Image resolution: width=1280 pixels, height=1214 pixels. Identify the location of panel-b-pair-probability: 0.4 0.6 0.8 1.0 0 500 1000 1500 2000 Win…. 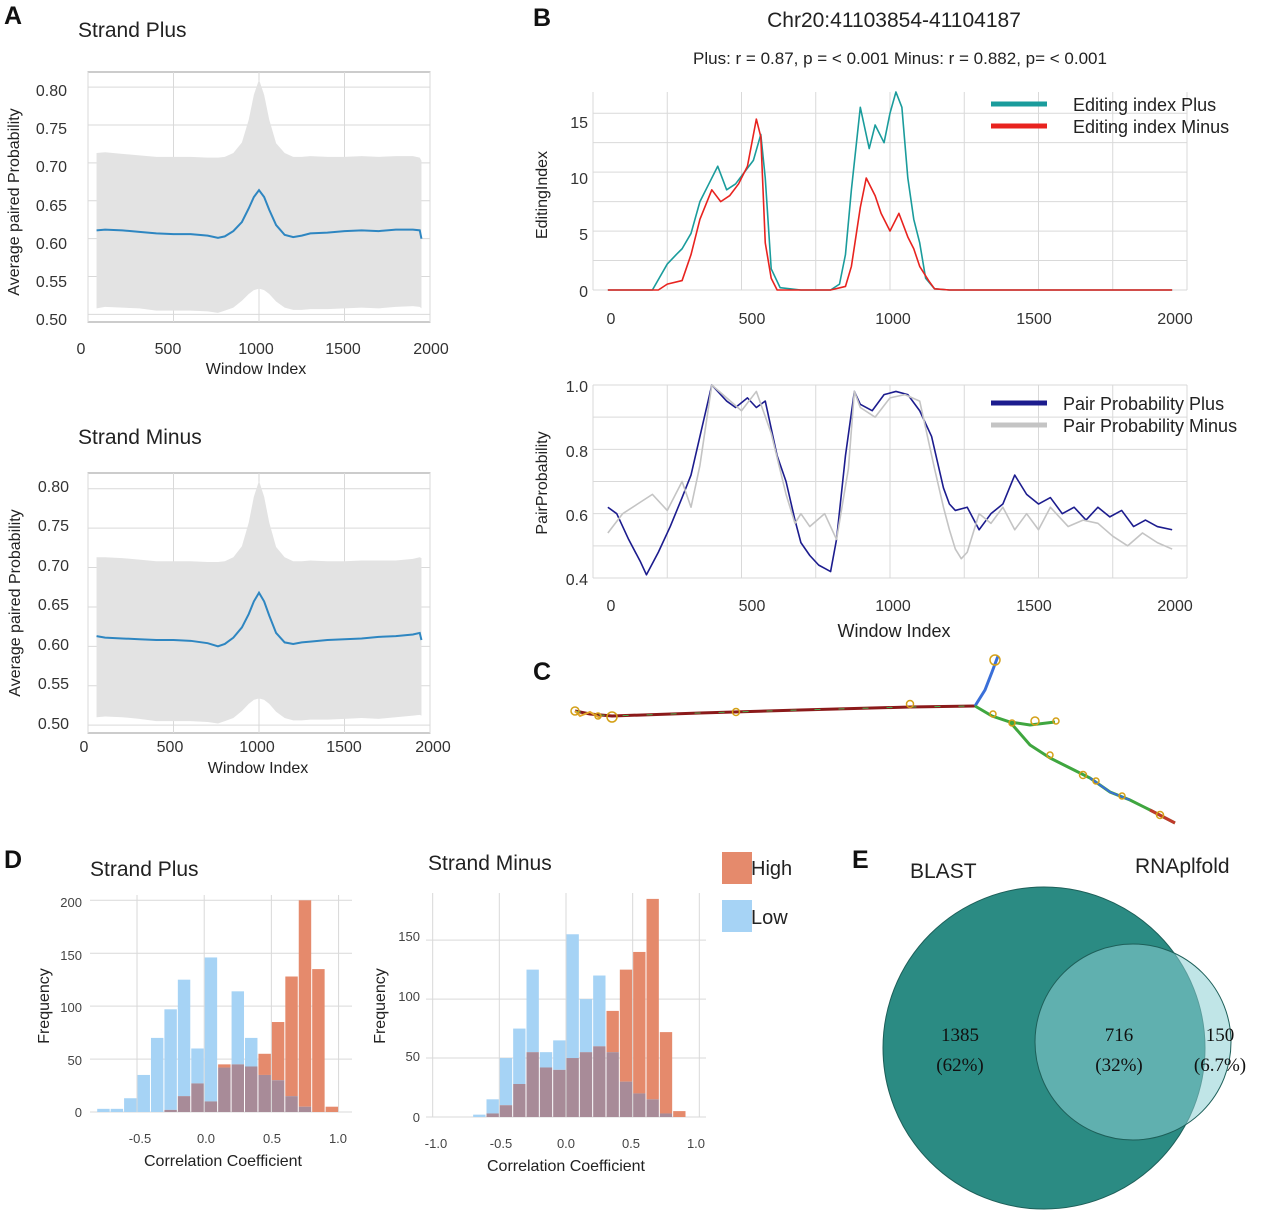
(885, 510).